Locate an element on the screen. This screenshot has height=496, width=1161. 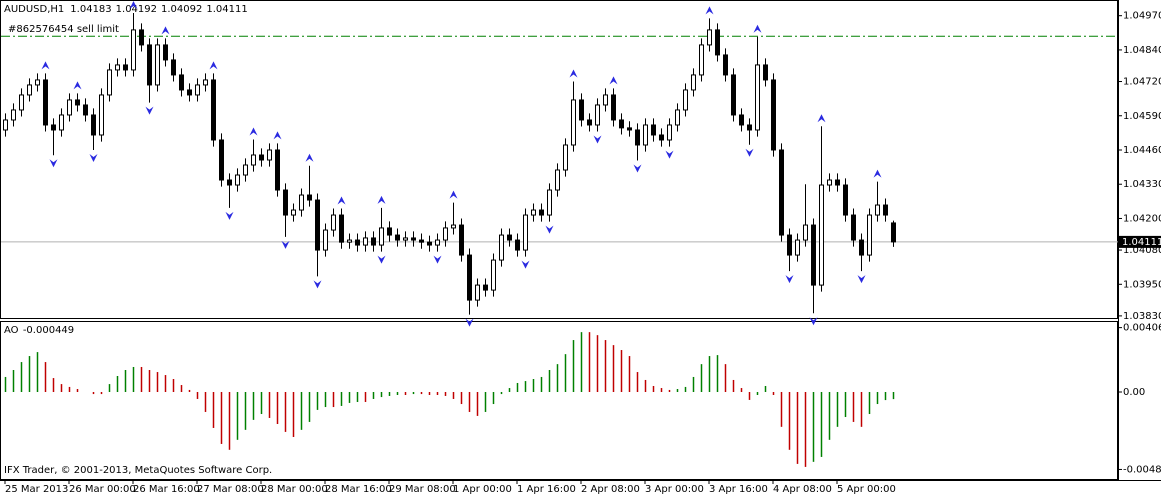
y-tick-label: 1.04330 is located at coordinates (1142, 184).